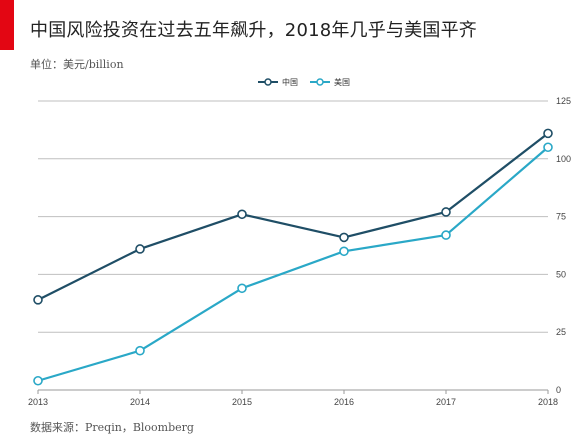 The image size is (576, 440). What do you see at coordinates (293, 398) in the screenshot?
I see `x-axis-ticks: 2013 2014 2015 2016 2017 2018` at bounding box center [293, 398].